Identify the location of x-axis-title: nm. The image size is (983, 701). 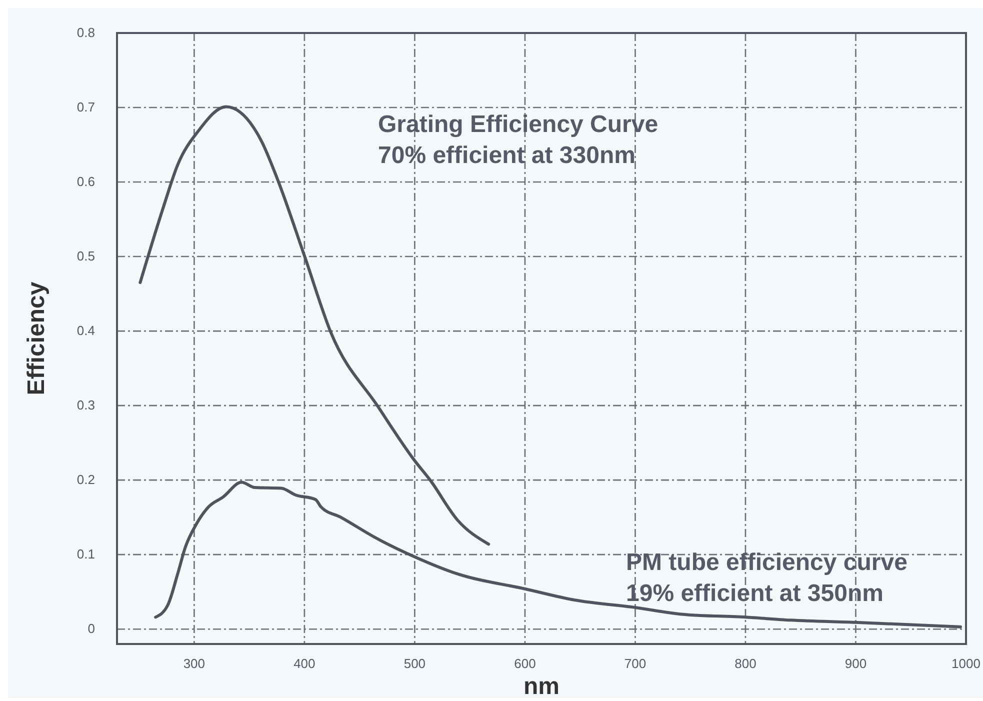
(542, 686).